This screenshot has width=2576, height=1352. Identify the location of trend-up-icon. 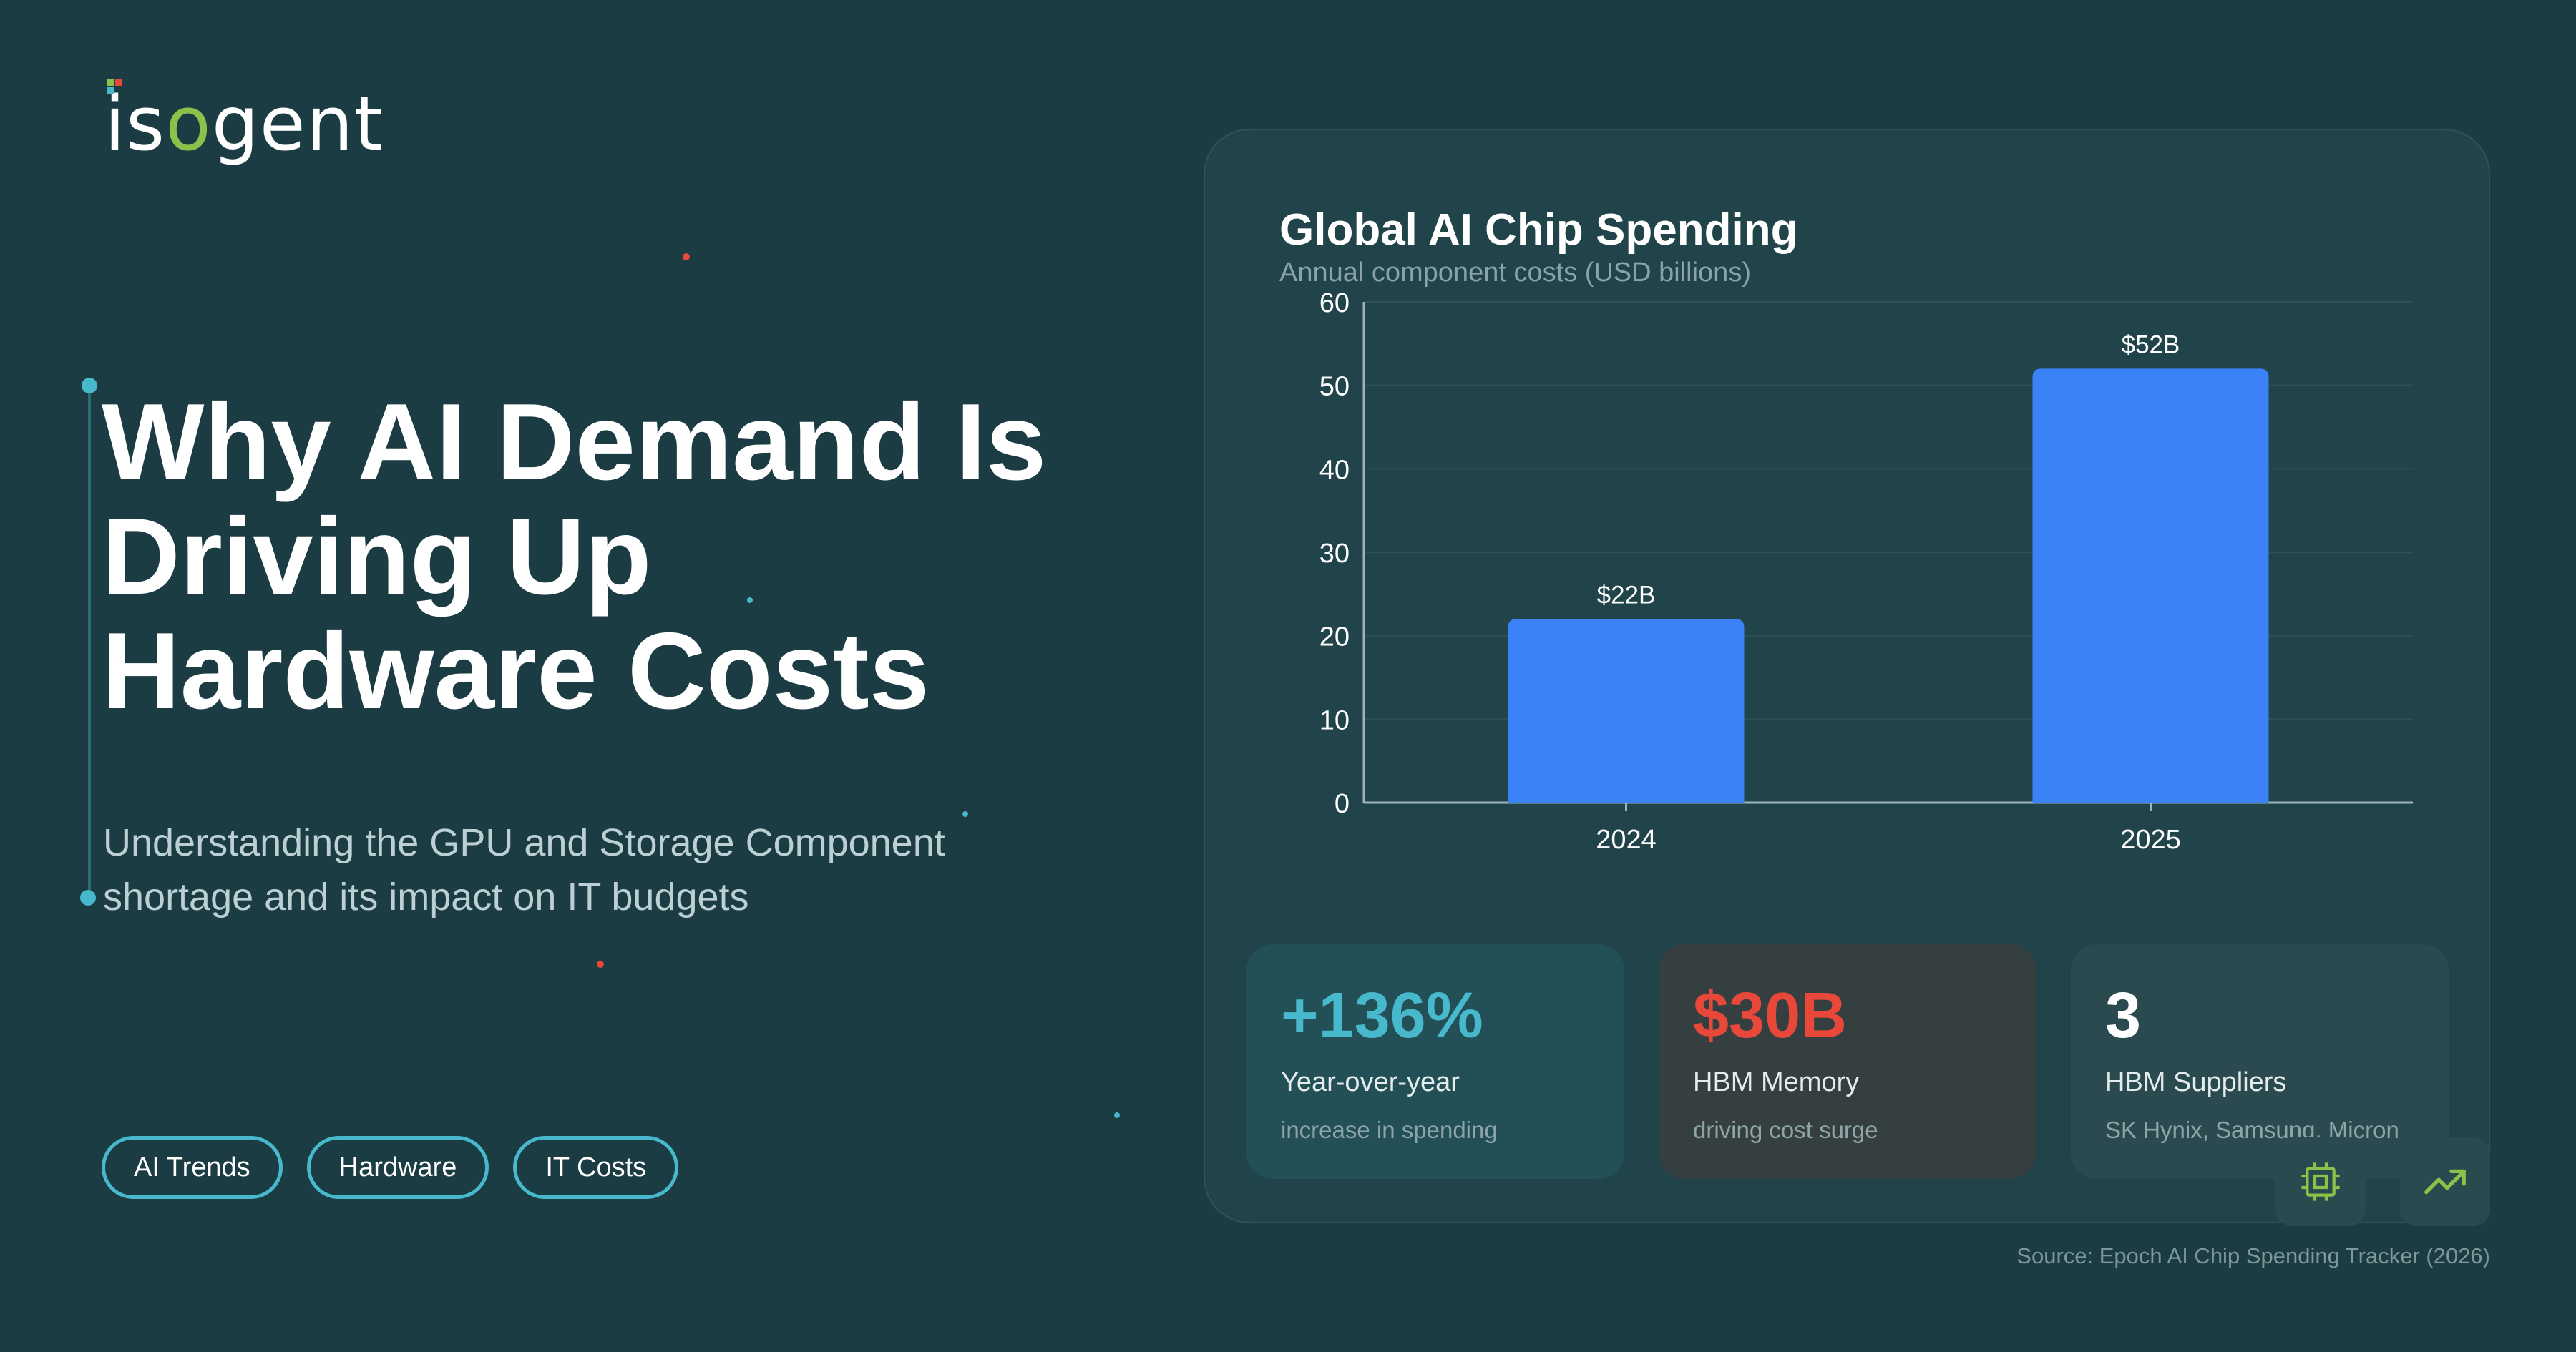
(2445, 1182).